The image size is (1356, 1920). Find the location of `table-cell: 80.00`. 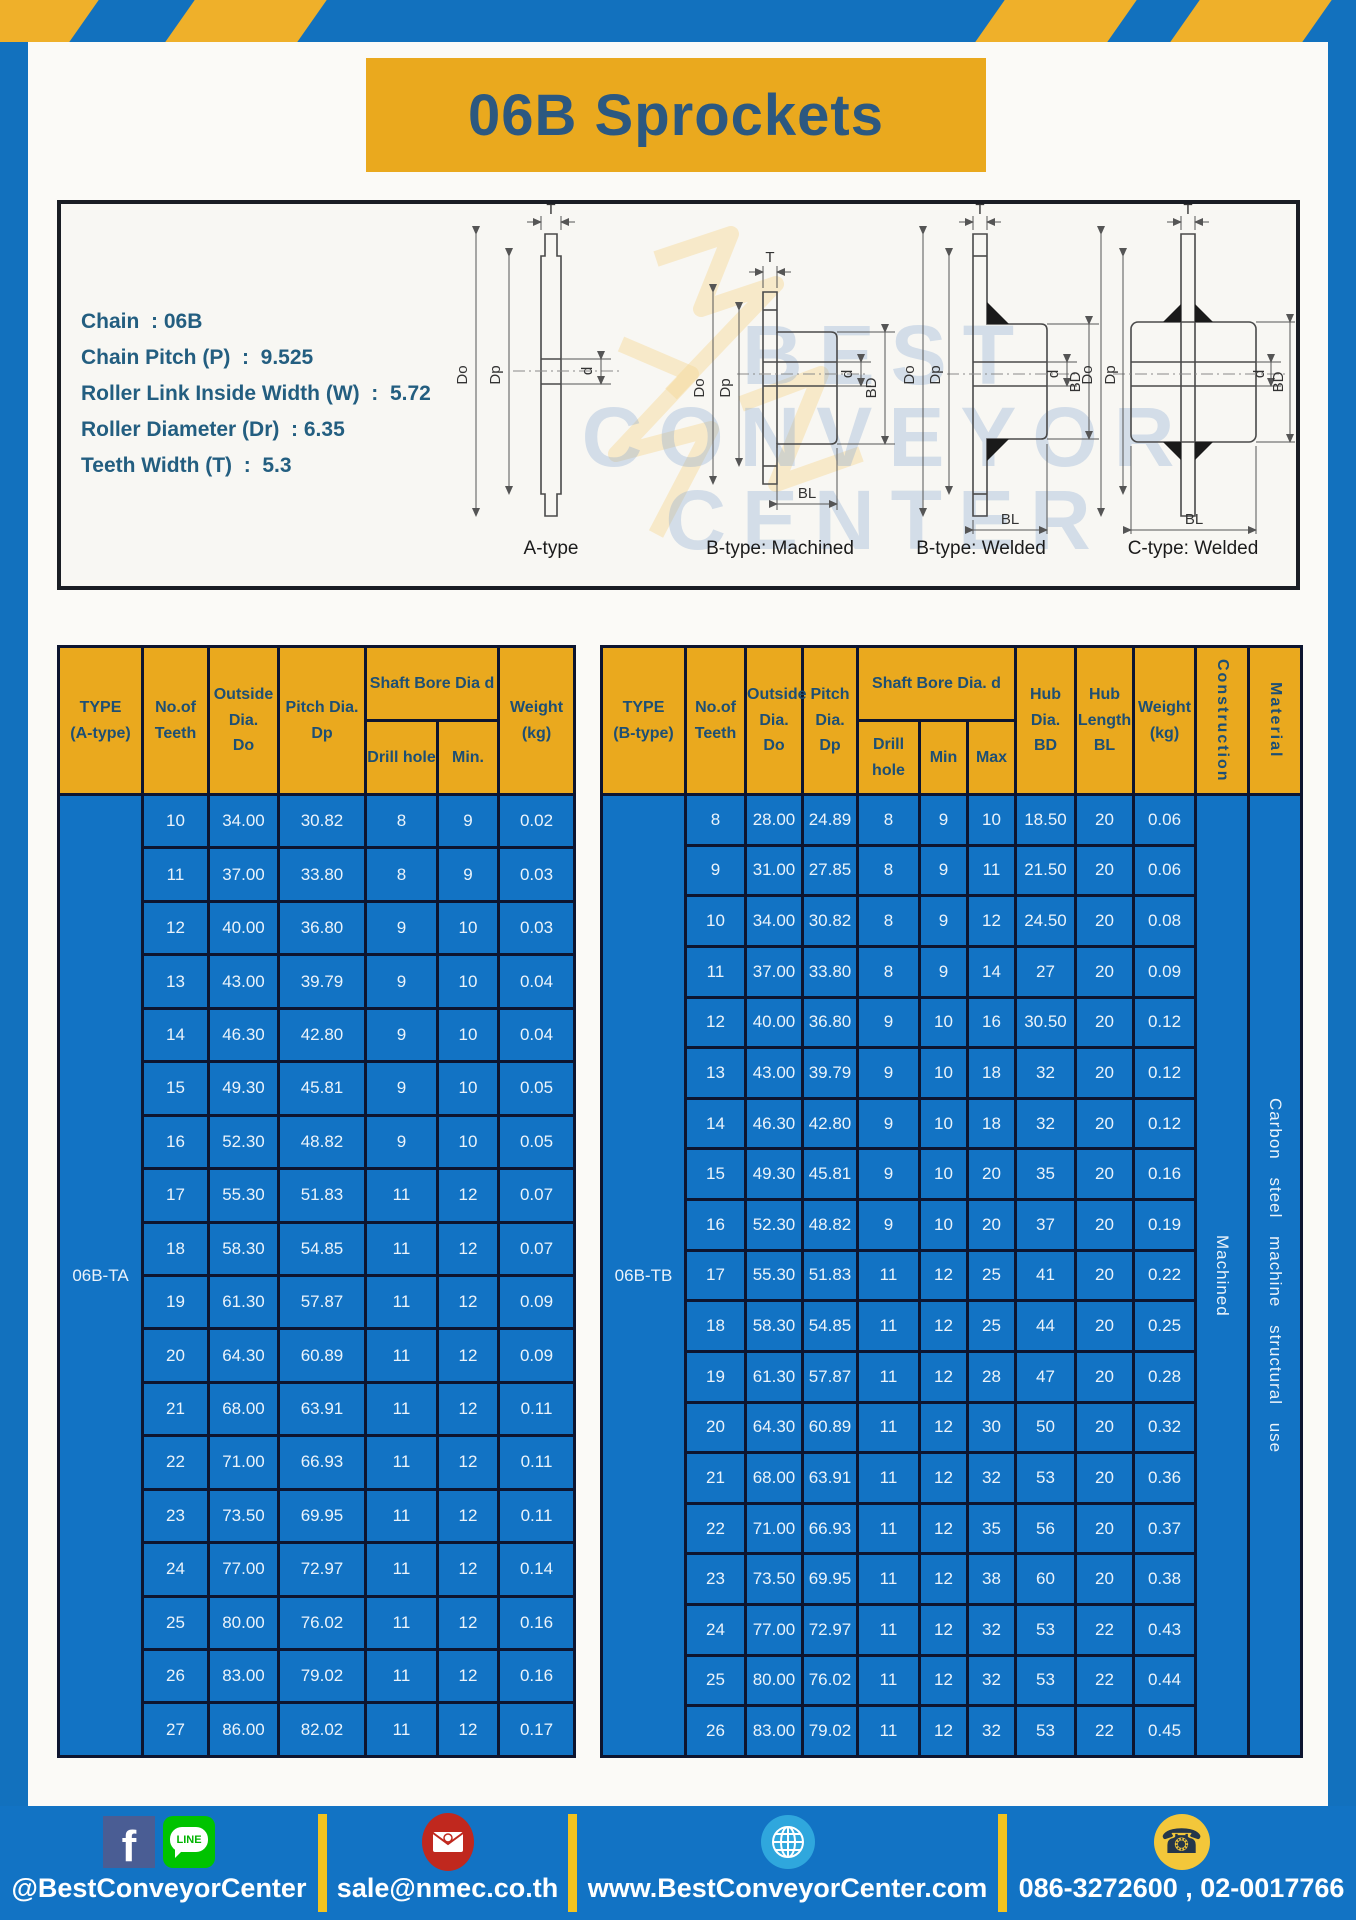

table-cell: 80.00 is located at coordinates (243, 1623).